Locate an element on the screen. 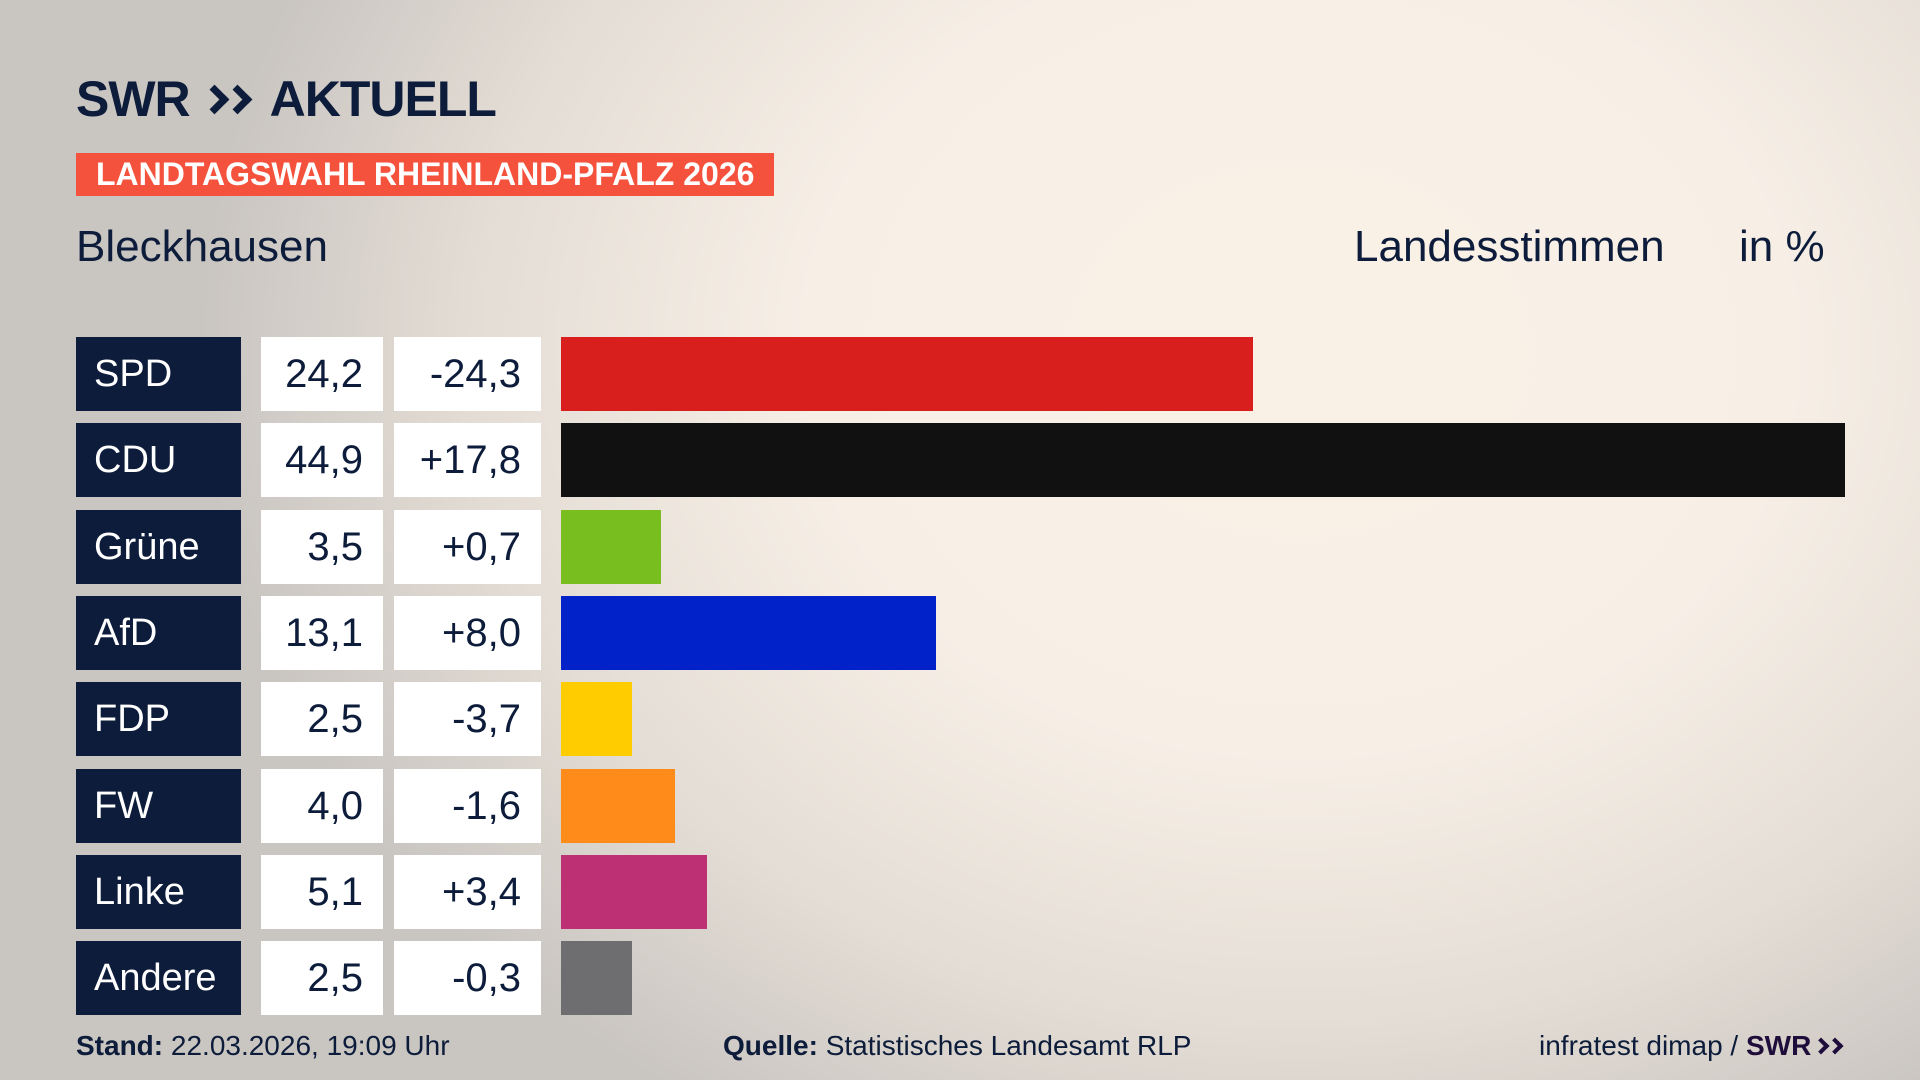 Image resolution: width=1920 pixels, height=1080 pixels. party-label: Linke is located at coordinates (158, 891).